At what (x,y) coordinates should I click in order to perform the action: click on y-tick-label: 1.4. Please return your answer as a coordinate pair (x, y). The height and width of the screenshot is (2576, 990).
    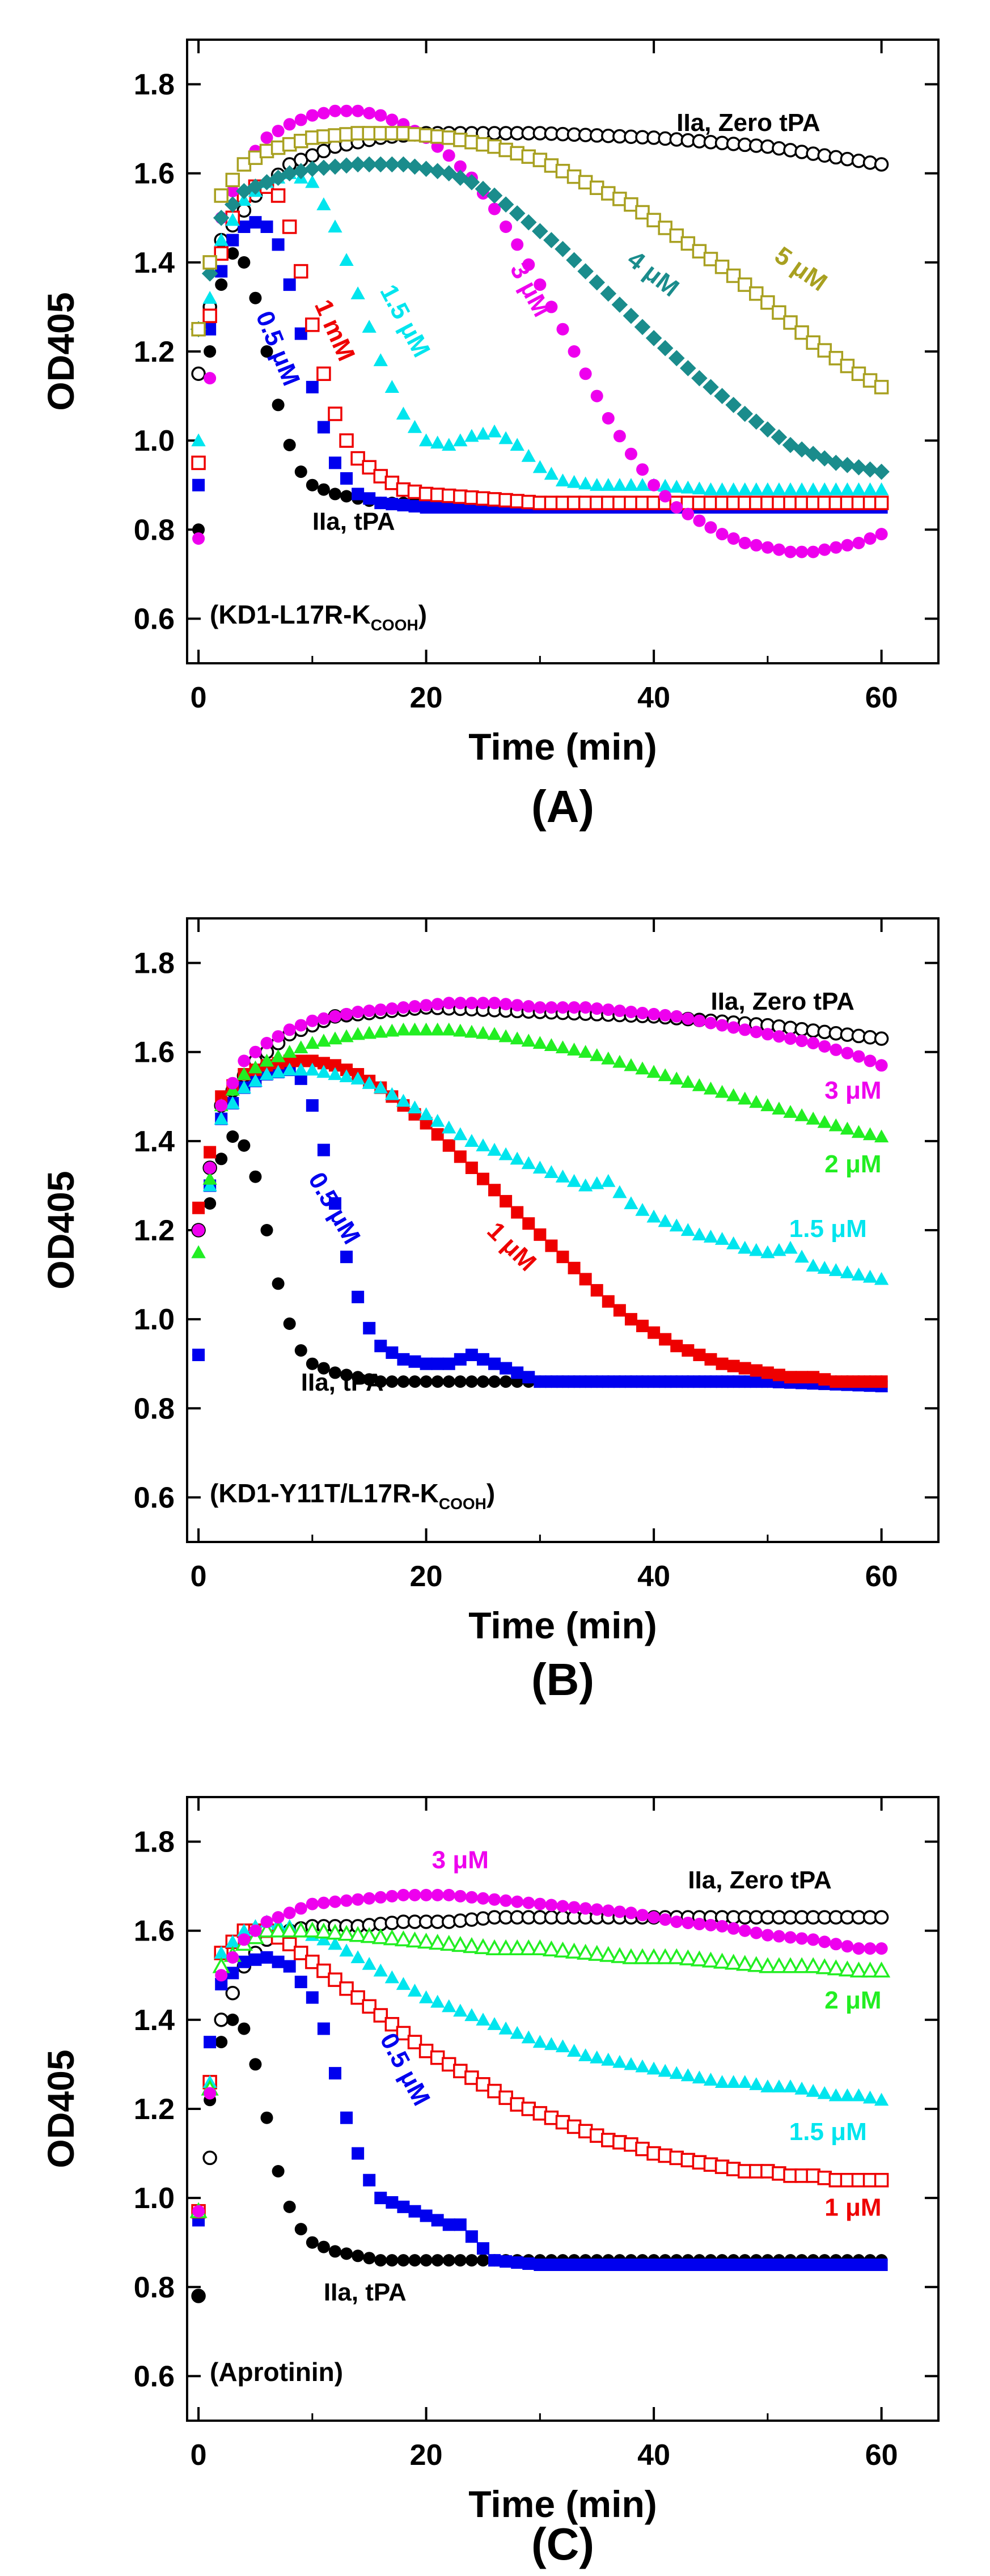
    Looking at the image, I should click on (154, 2021).